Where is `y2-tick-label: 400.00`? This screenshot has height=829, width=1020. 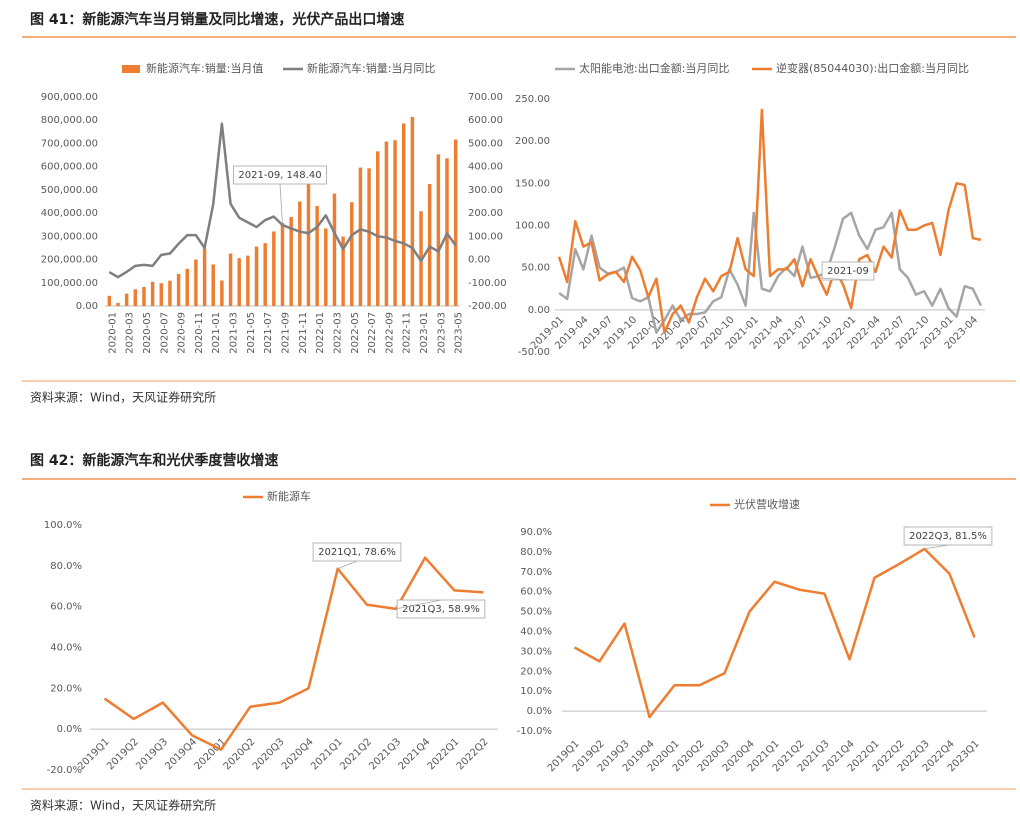 y2-tick-label: 400.00 is located at coordinates (485, 167).